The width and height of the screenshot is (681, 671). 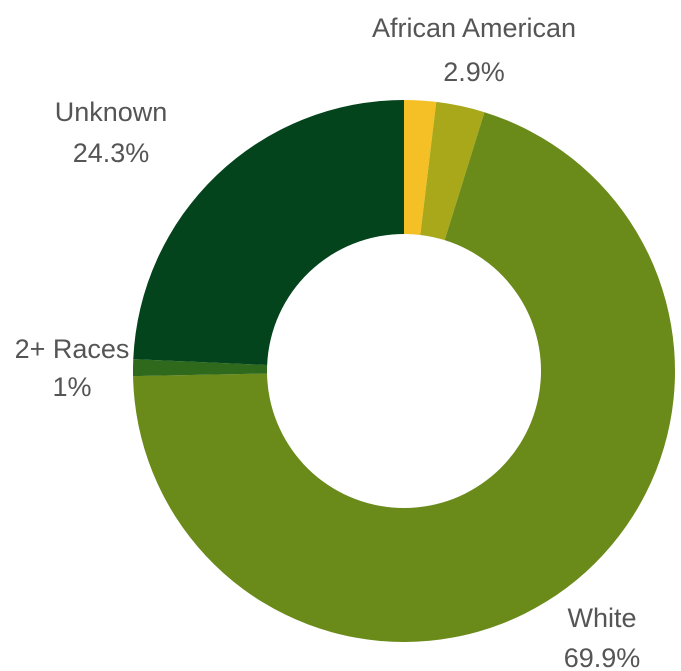 I want to click on slice-2-races, so click(x=200, y=368).